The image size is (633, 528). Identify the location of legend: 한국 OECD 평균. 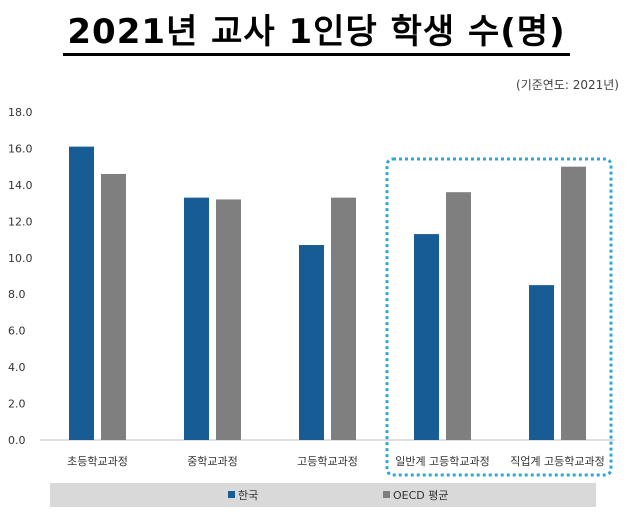
(323, 495).